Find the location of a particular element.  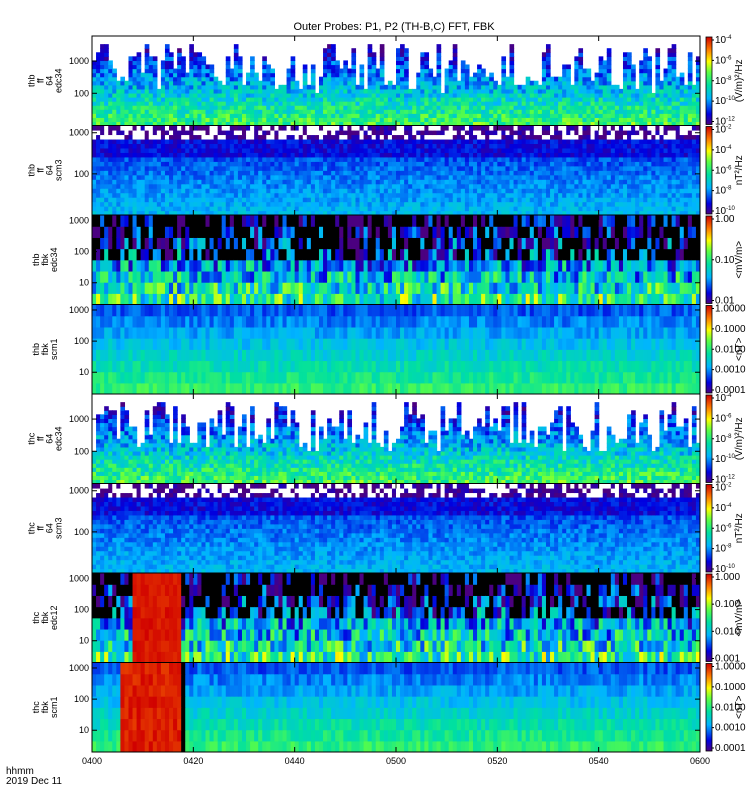

date-label: 2019 Dec 11 is located at coordinates (34, 781).